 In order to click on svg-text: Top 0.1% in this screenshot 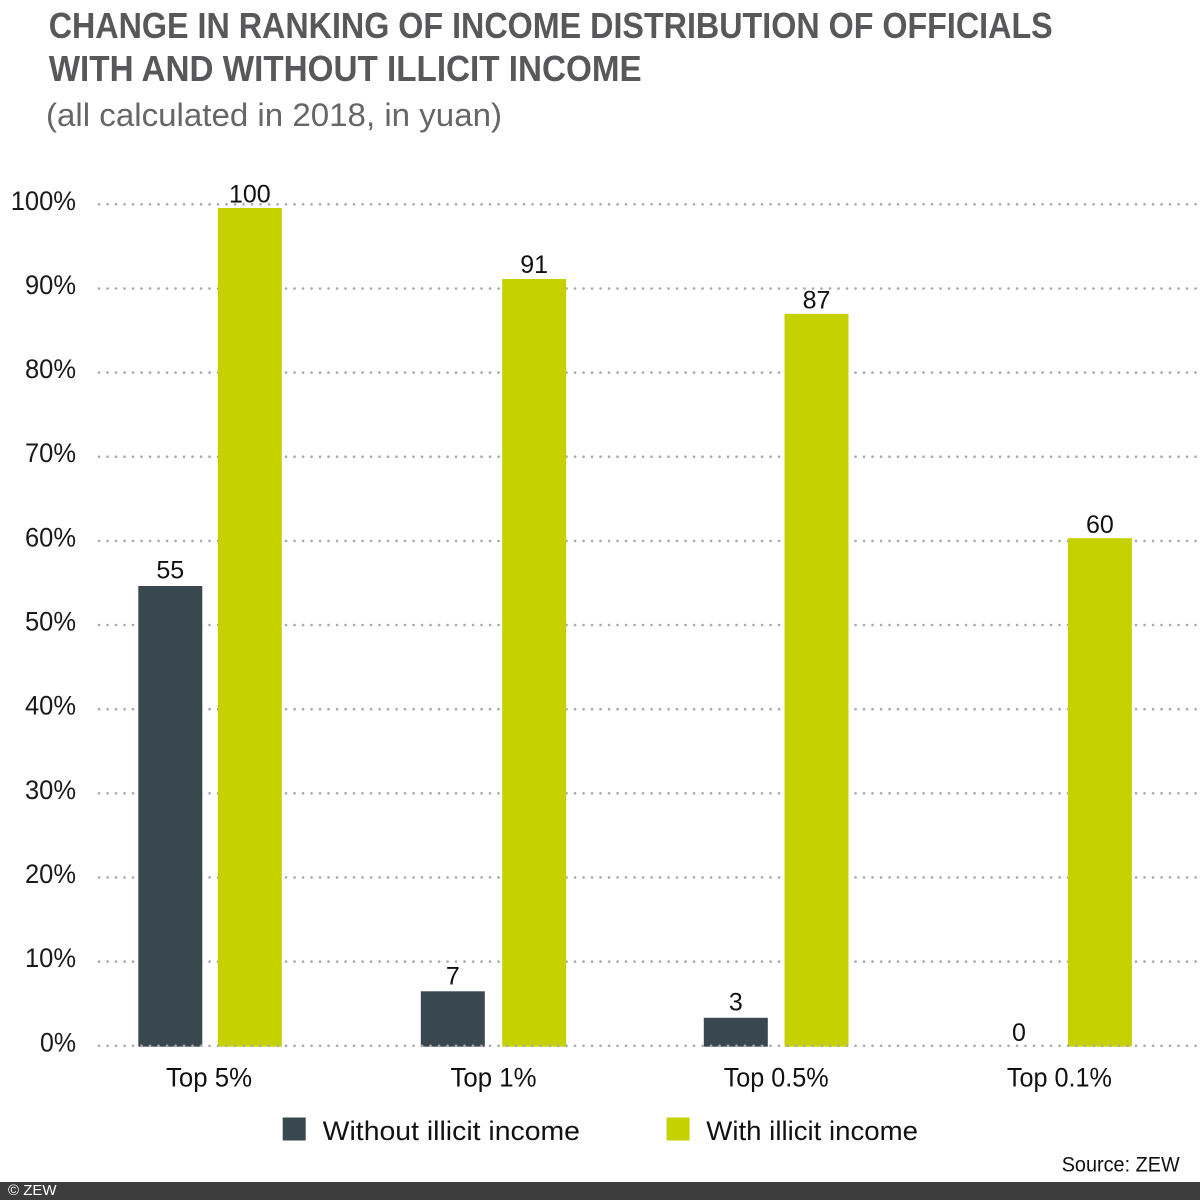, I will do `click(1059, 1078)`.